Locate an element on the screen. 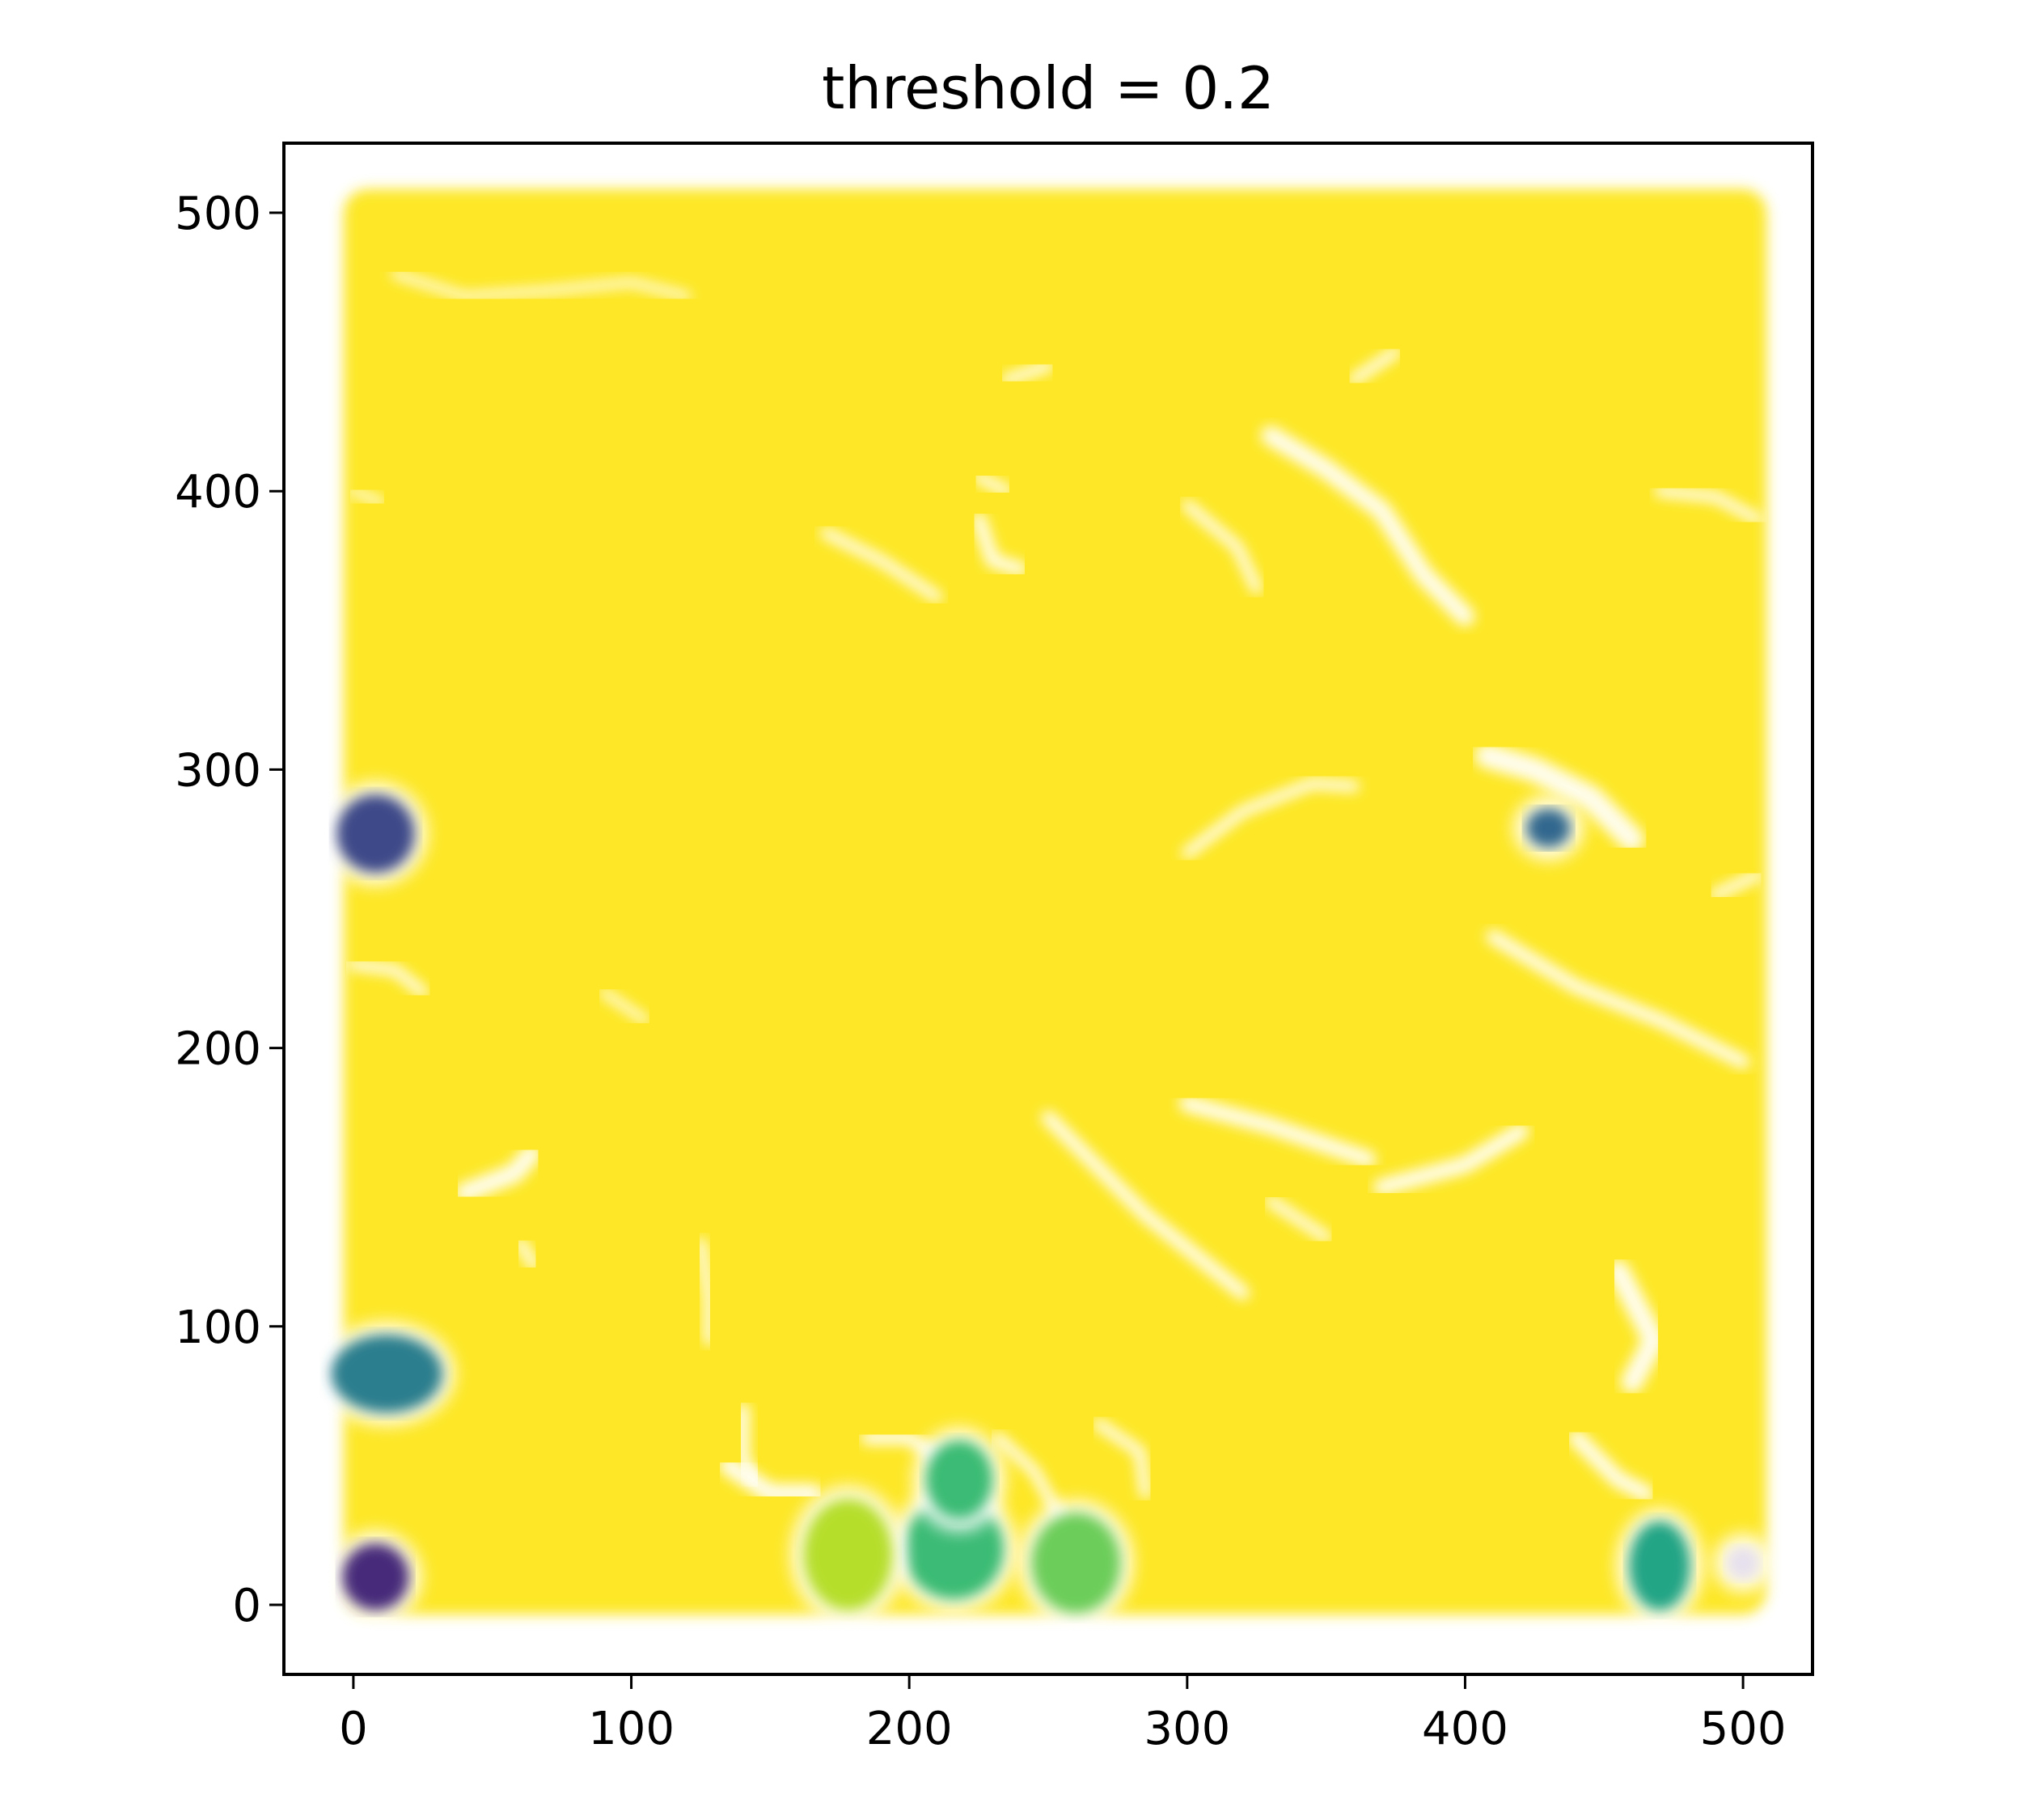 This screenshot has height=1820, width=2022. y-tick-label: 100 is located at coordinates (218, 1328).